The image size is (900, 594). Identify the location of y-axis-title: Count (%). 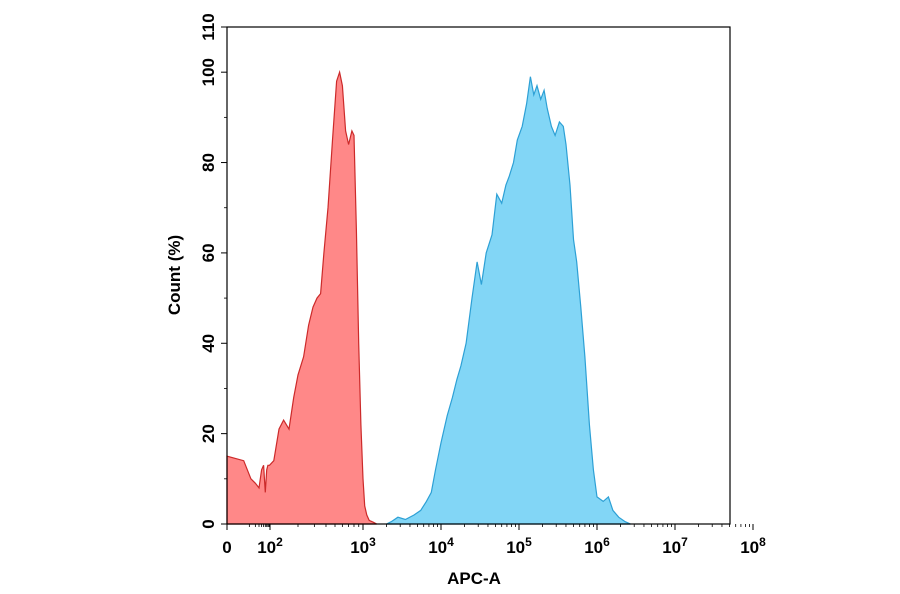
(174, 275).